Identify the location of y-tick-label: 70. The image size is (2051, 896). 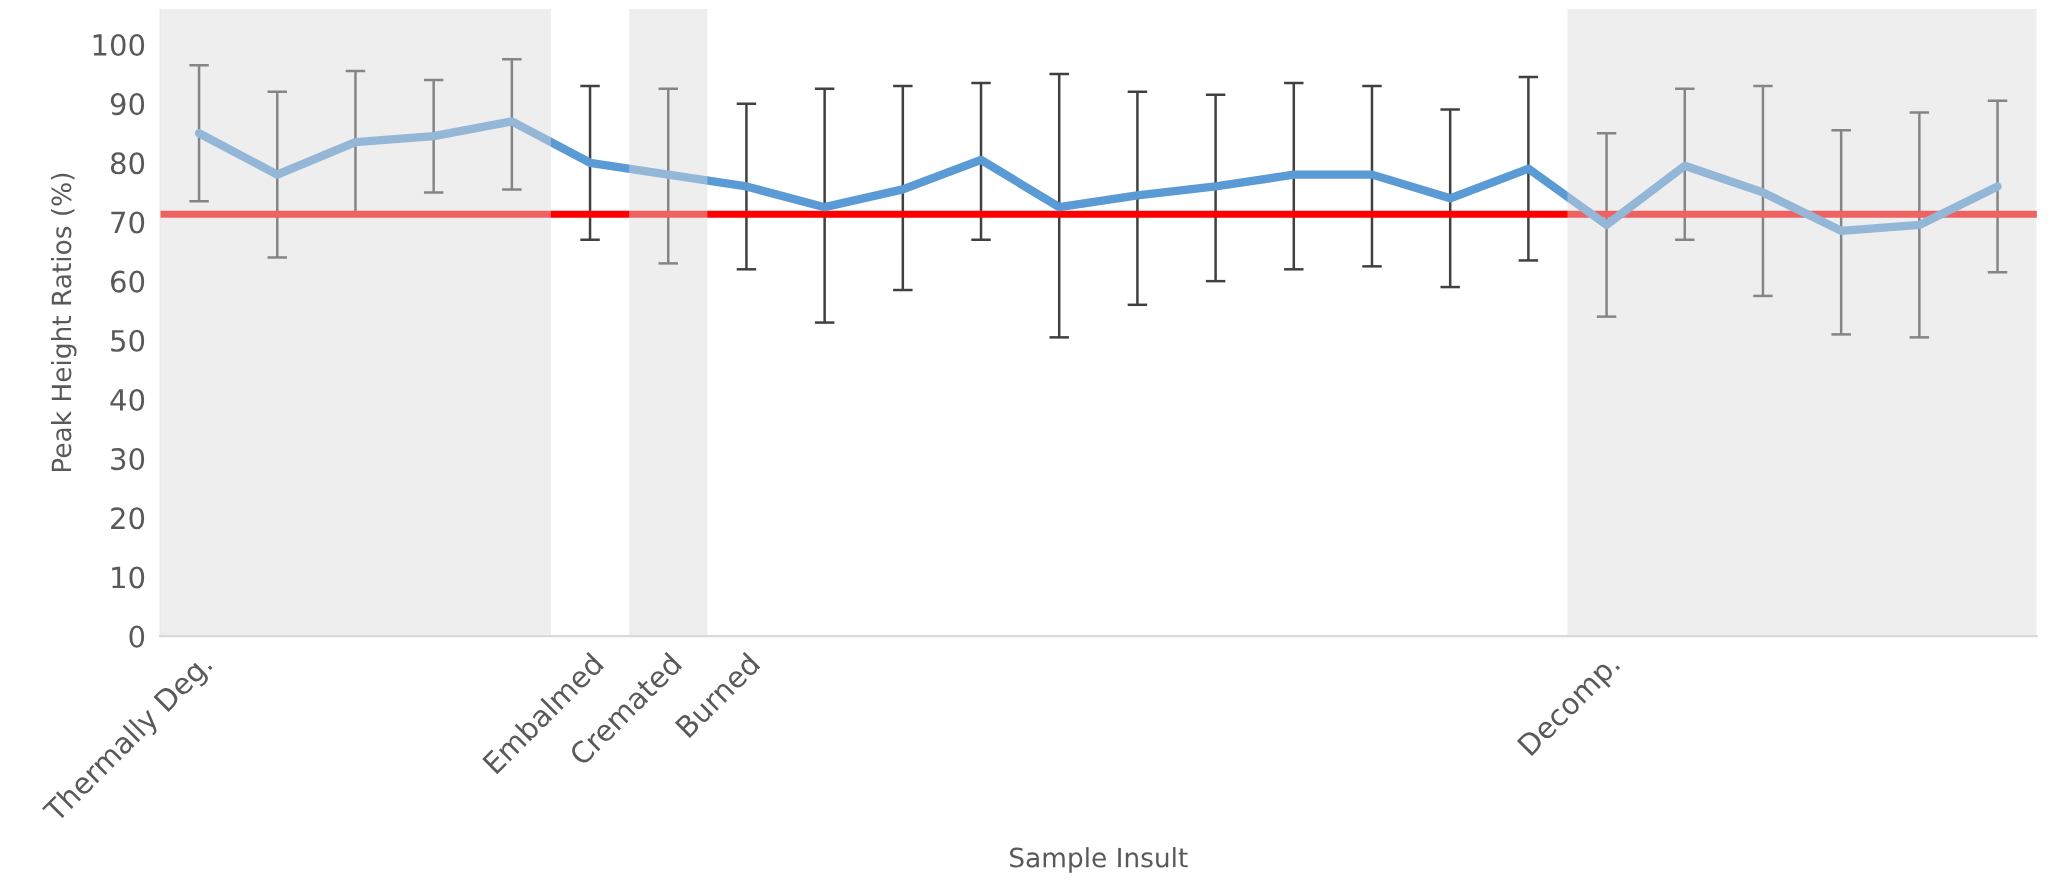
(128, 222).